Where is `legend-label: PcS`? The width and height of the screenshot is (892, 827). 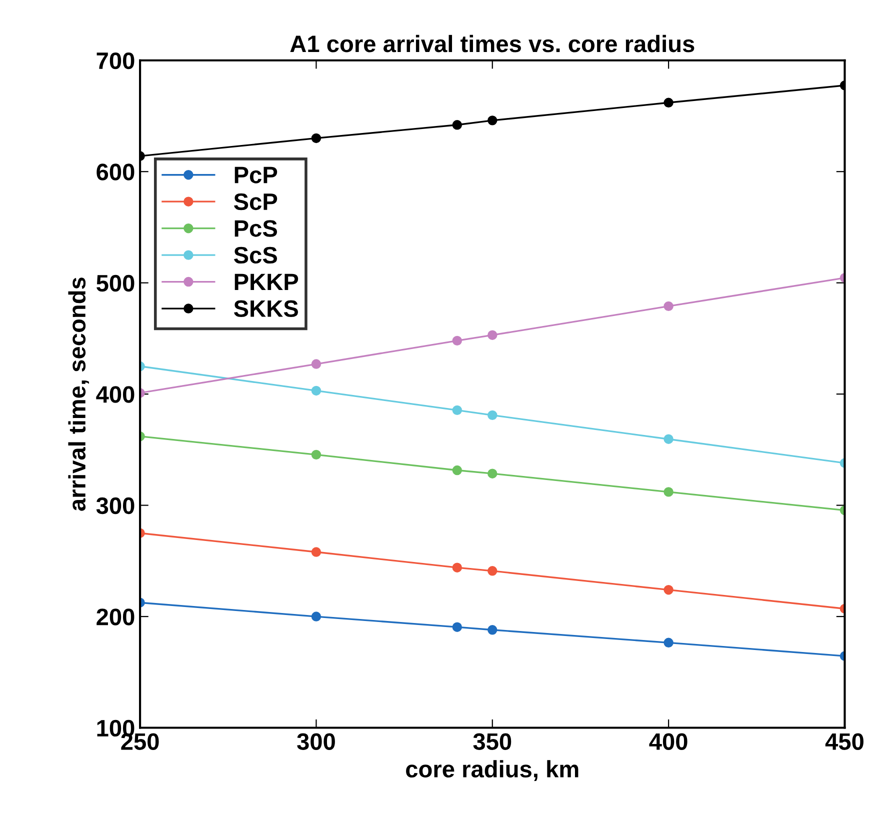 legend-label: PcS is located at coordinates (255, 228).